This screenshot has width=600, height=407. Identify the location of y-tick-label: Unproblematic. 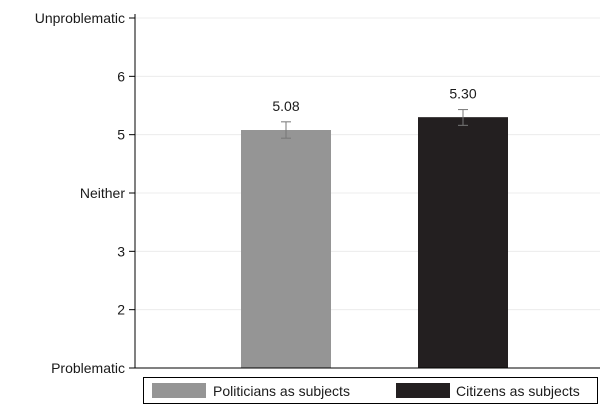
(80, 18).